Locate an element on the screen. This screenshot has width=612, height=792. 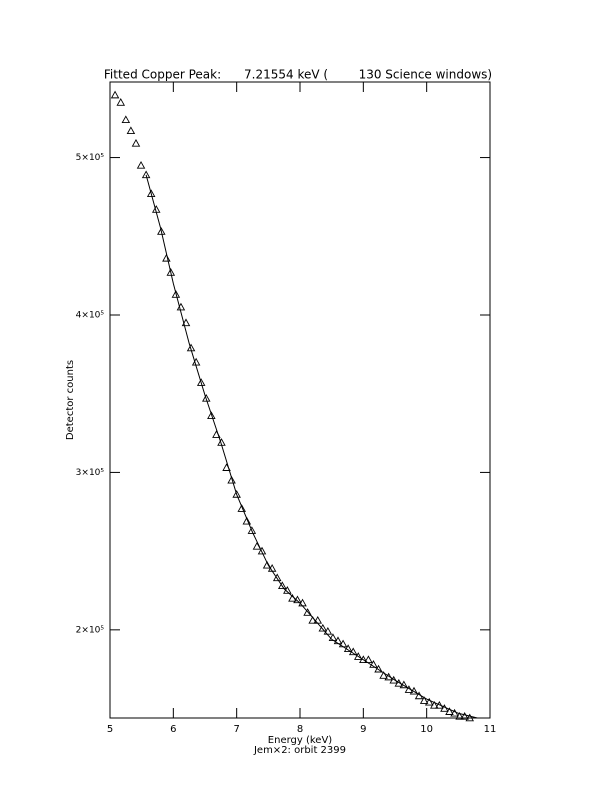
y-tick-label: 5×10⁵ is located at coordinates (90, 158).